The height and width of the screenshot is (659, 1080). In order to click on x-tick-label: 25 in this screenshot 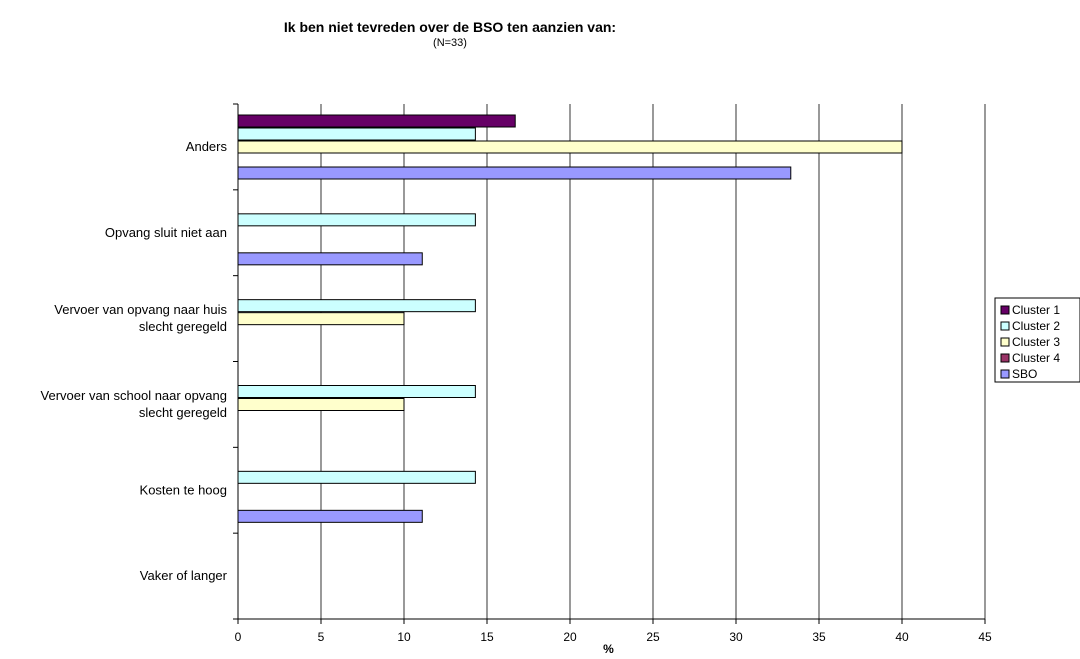, I will do `click(653, 637)`.